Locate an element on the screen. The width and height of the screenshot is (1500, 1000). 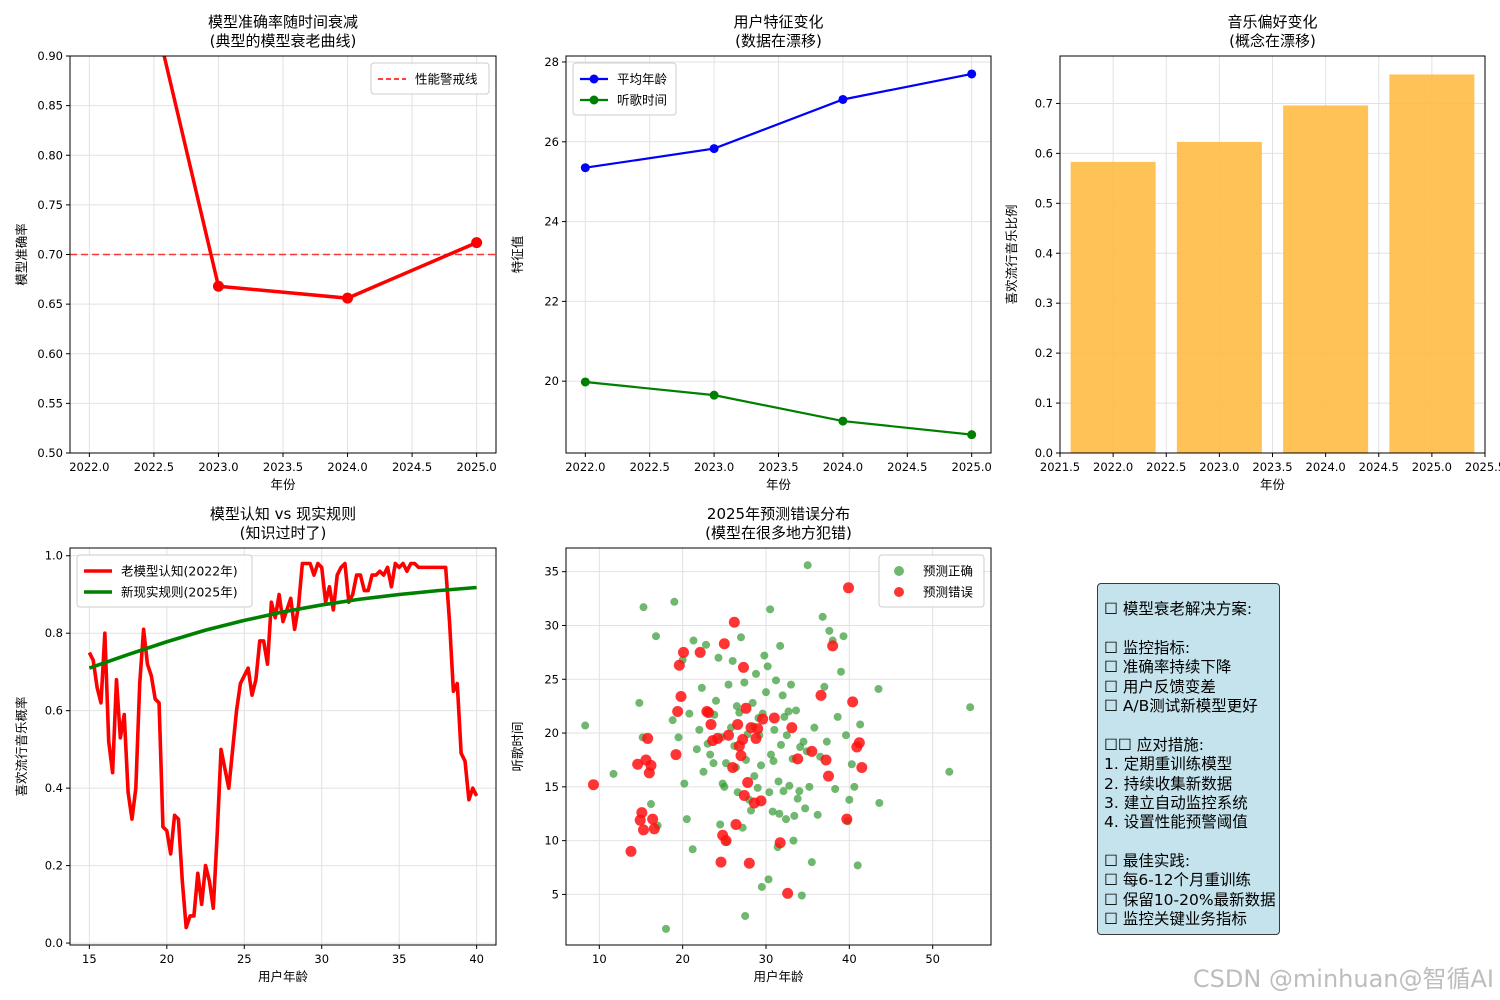
x-tick-label: 50 is located at coordinates (932, 959).